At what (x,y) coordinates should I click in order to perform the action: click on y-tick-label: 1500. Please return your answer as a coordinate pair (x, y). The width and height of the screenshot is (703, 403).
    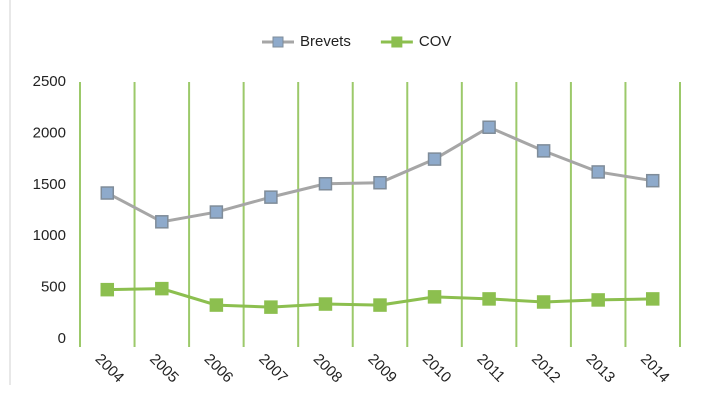
    Looking at the image, I should click on (49, 184).